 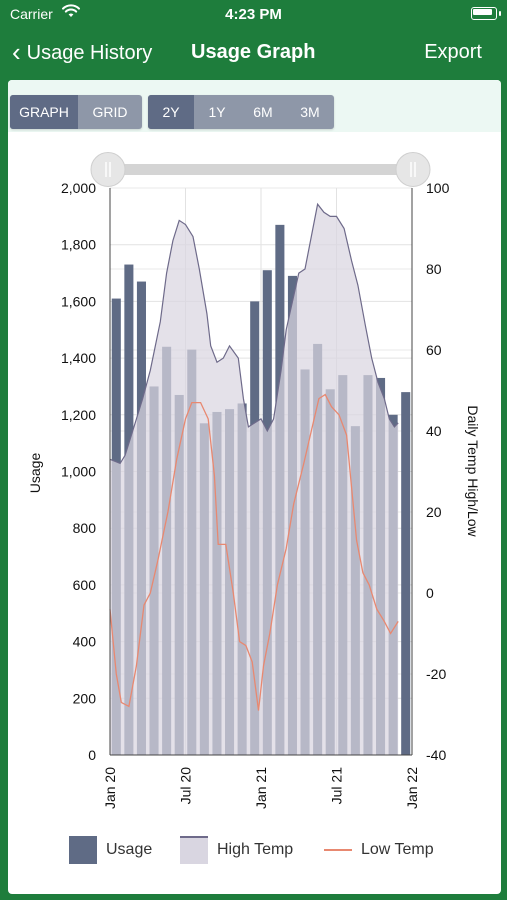 I want to click on range-6m-button: 6M, so click(x=263, y=112).